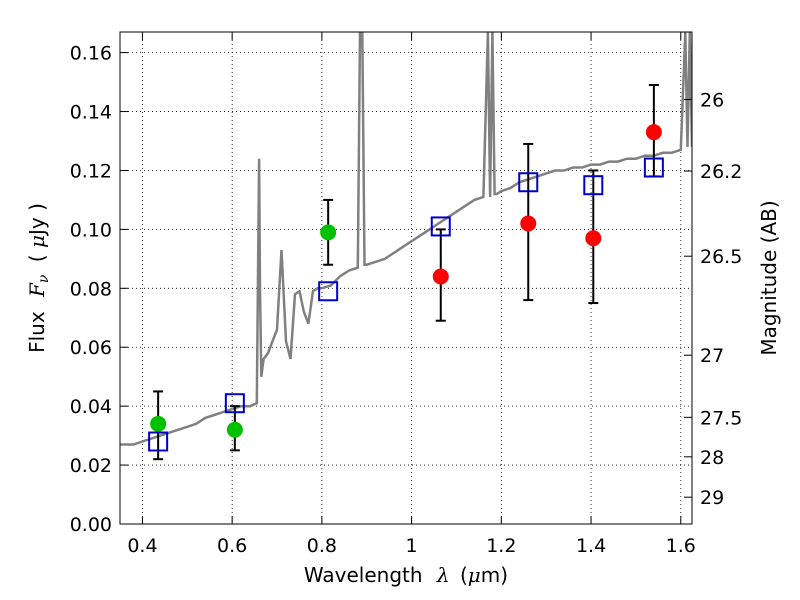 This screenshot has width=800, height=600. Describe the element at coordinates (464, 575) in the screenshot. I see `x-axis-label-unit-open: (` at that location.